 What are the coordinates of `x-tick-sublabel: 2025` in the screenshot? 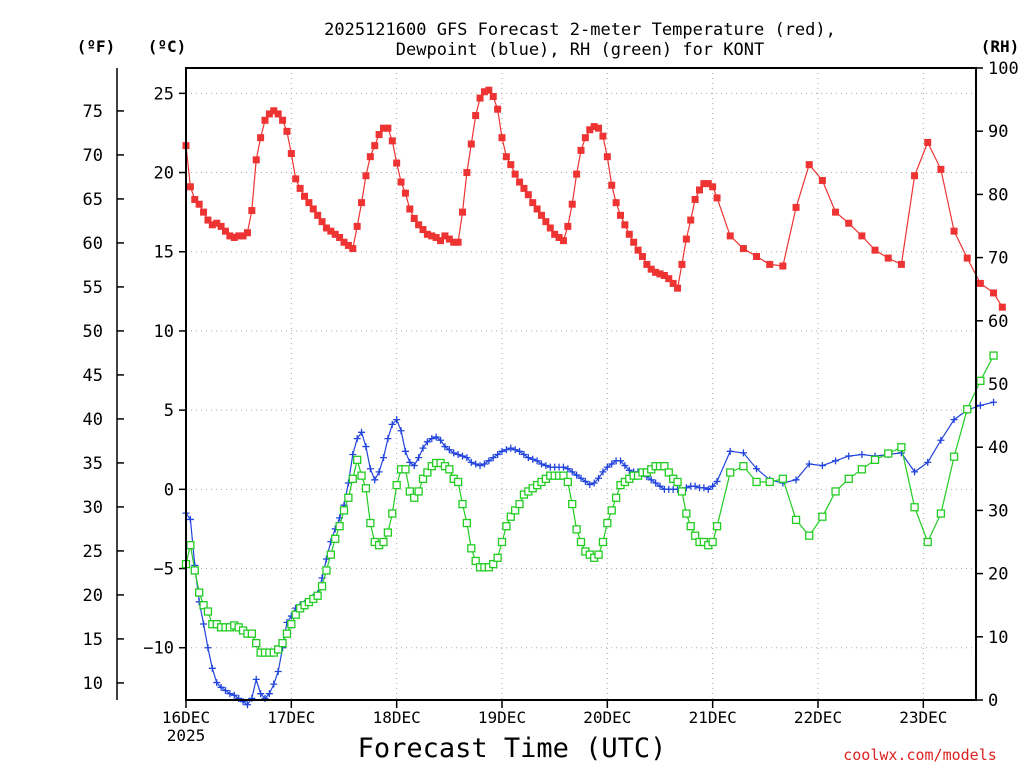 It's located at (186, 735).